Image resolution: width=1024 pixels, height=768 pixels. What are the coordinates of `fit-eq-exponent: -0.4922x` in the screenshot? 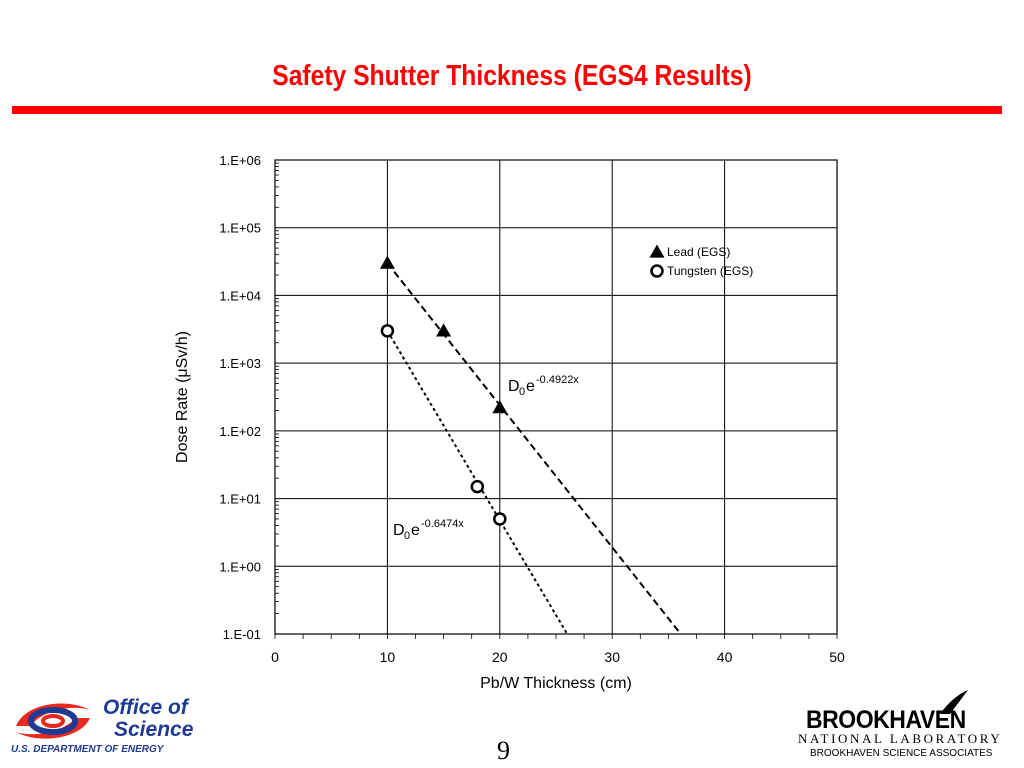 It's located at (557, 380).